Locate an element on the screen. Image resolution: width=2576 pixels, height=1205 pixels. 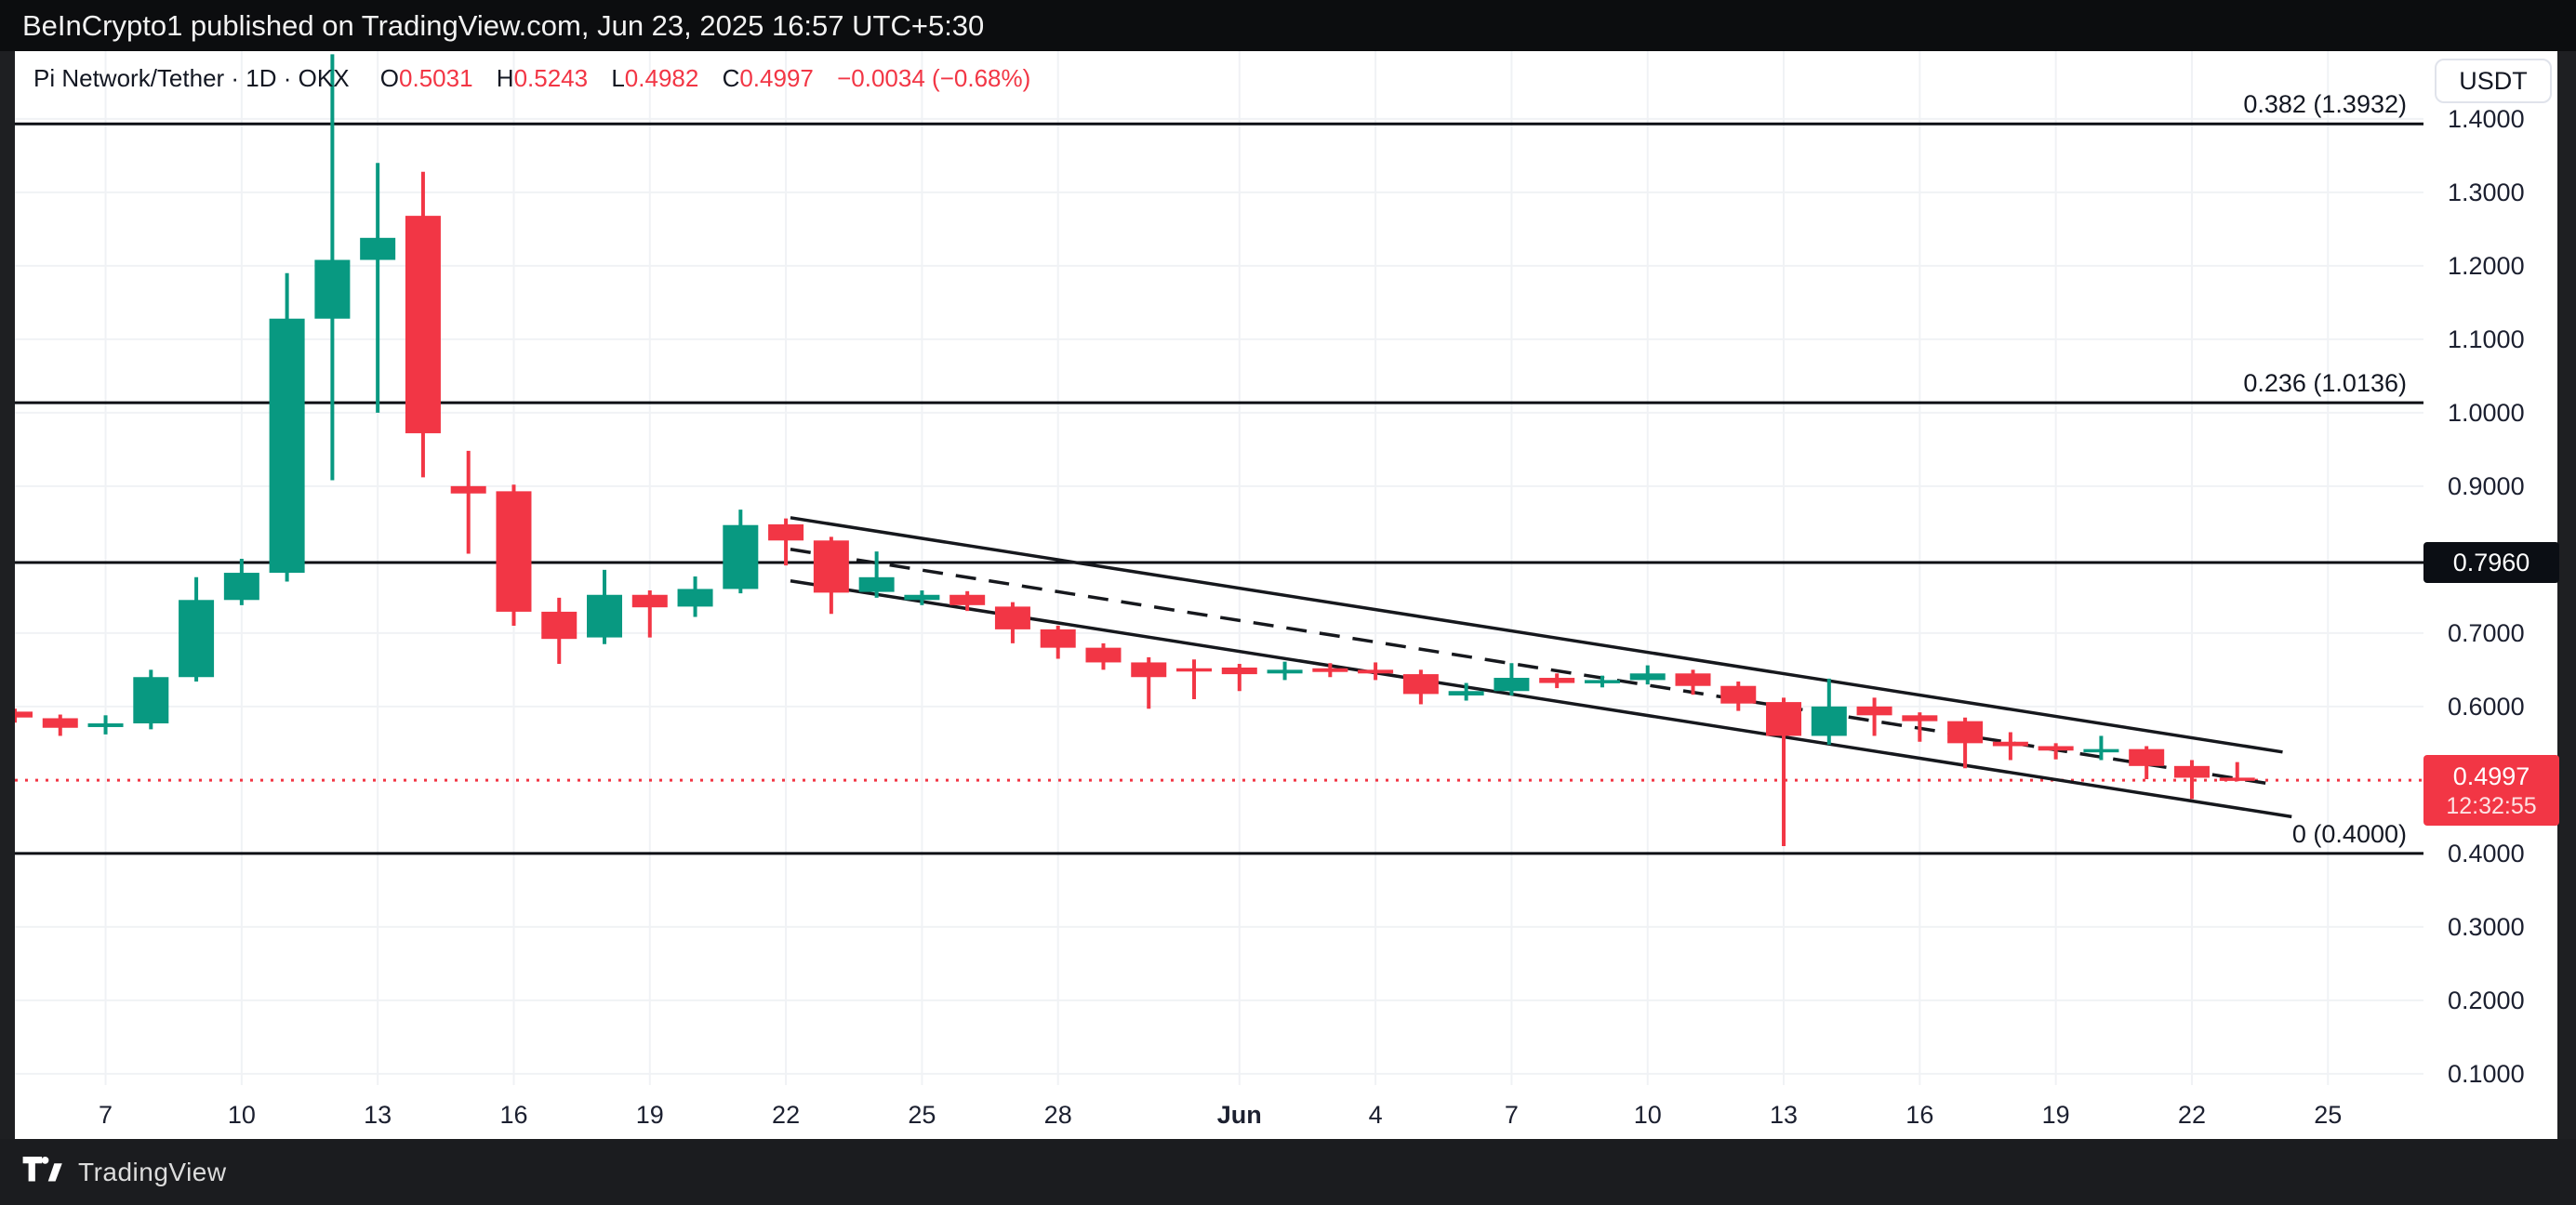
price-axis-label: 0.4000 is located at coordinates (2486, 853).